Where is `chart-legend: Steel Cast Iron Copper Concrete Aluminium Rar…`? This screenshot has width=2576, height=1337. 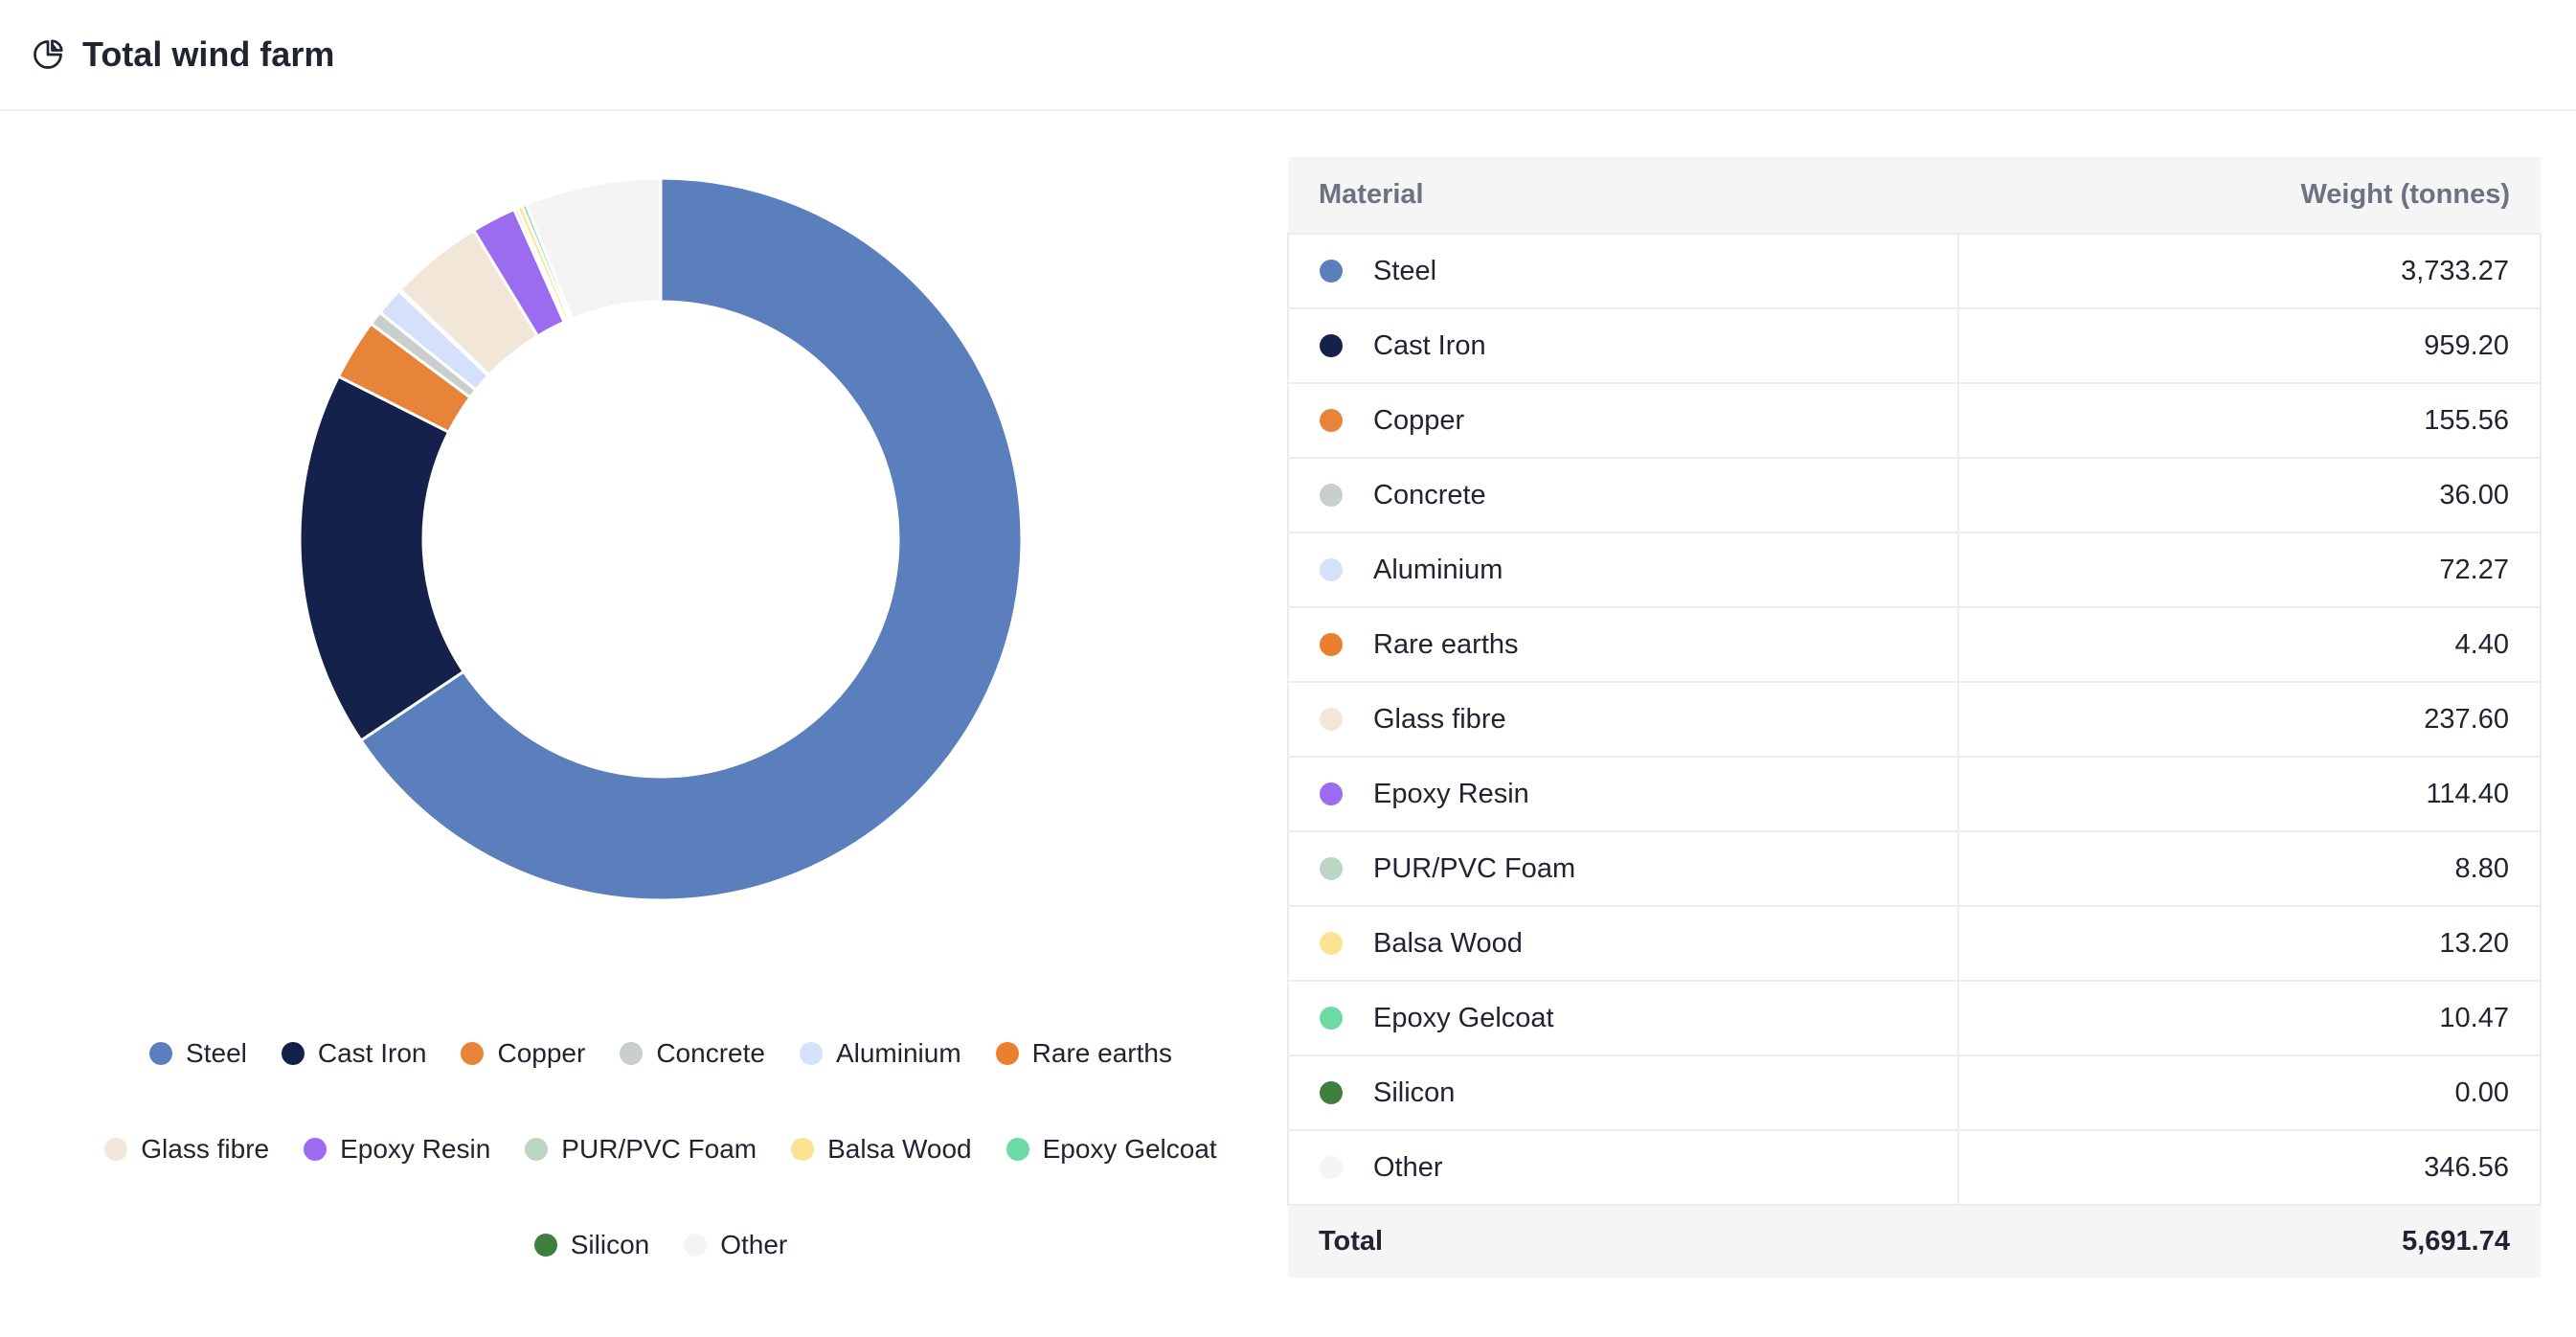 chart-legend: Steel Cast Iron Copper Concrete Aluminium Rar… is located at coordinates (660, 1149).